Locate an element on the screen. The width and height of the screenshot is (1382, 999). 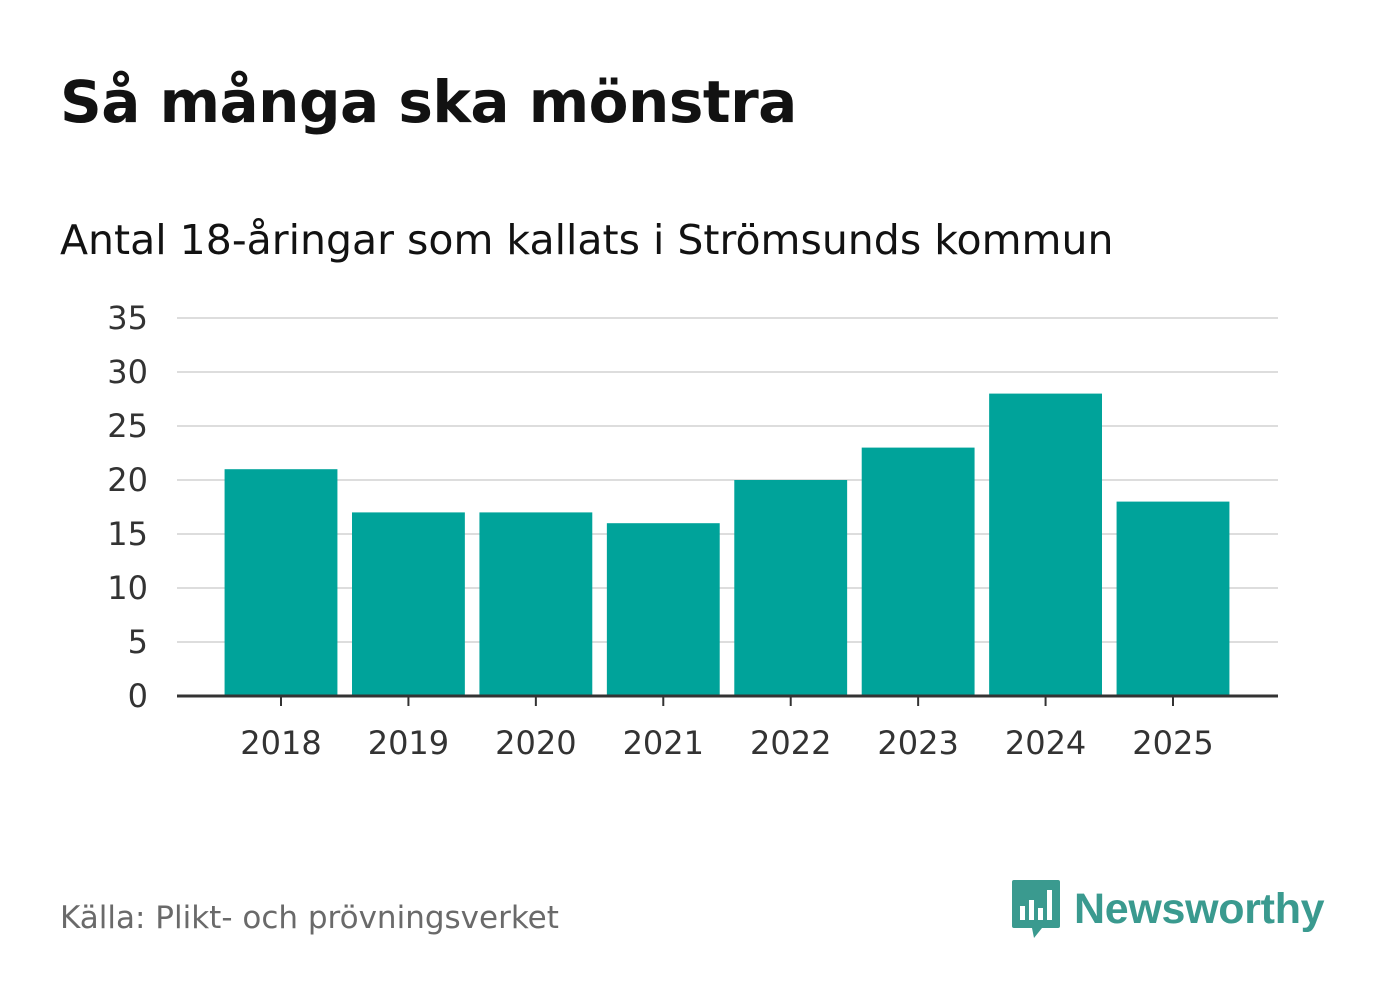
x-tick-label: 2018 is located at coordinates (280, 743).